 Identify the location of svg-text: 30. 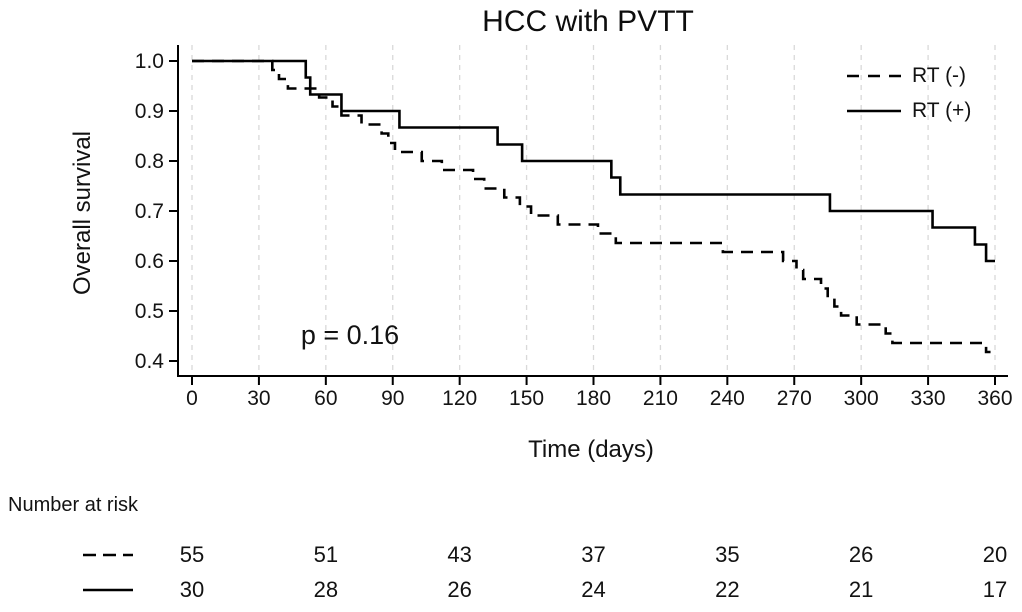
(258, 398).